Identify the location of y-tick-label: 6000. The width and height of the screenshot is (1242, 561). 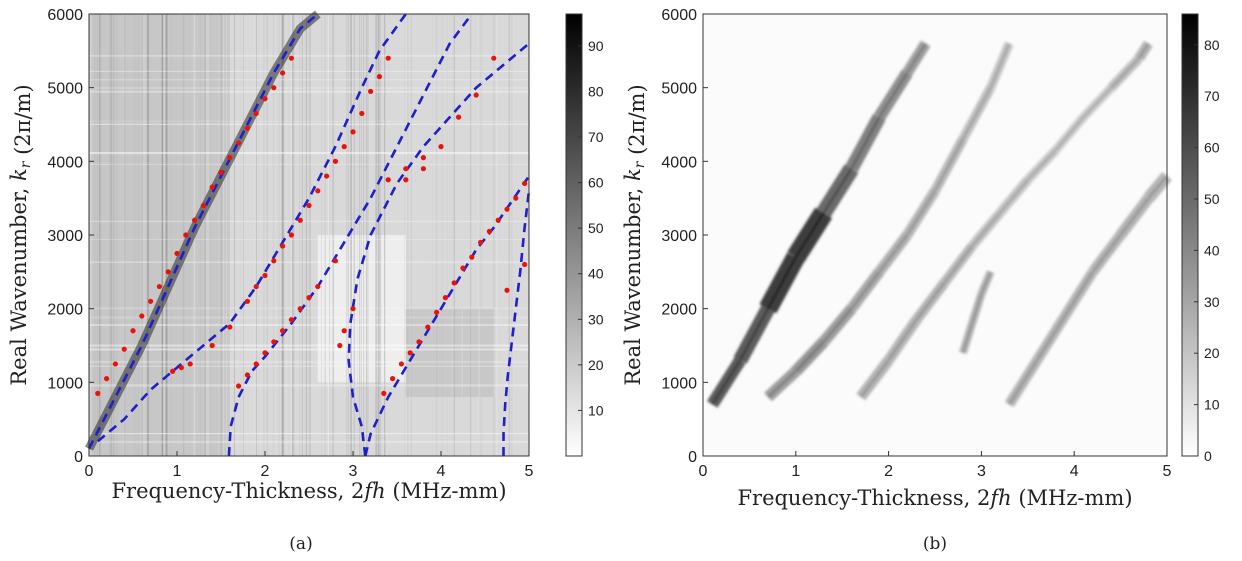
(65, 15).